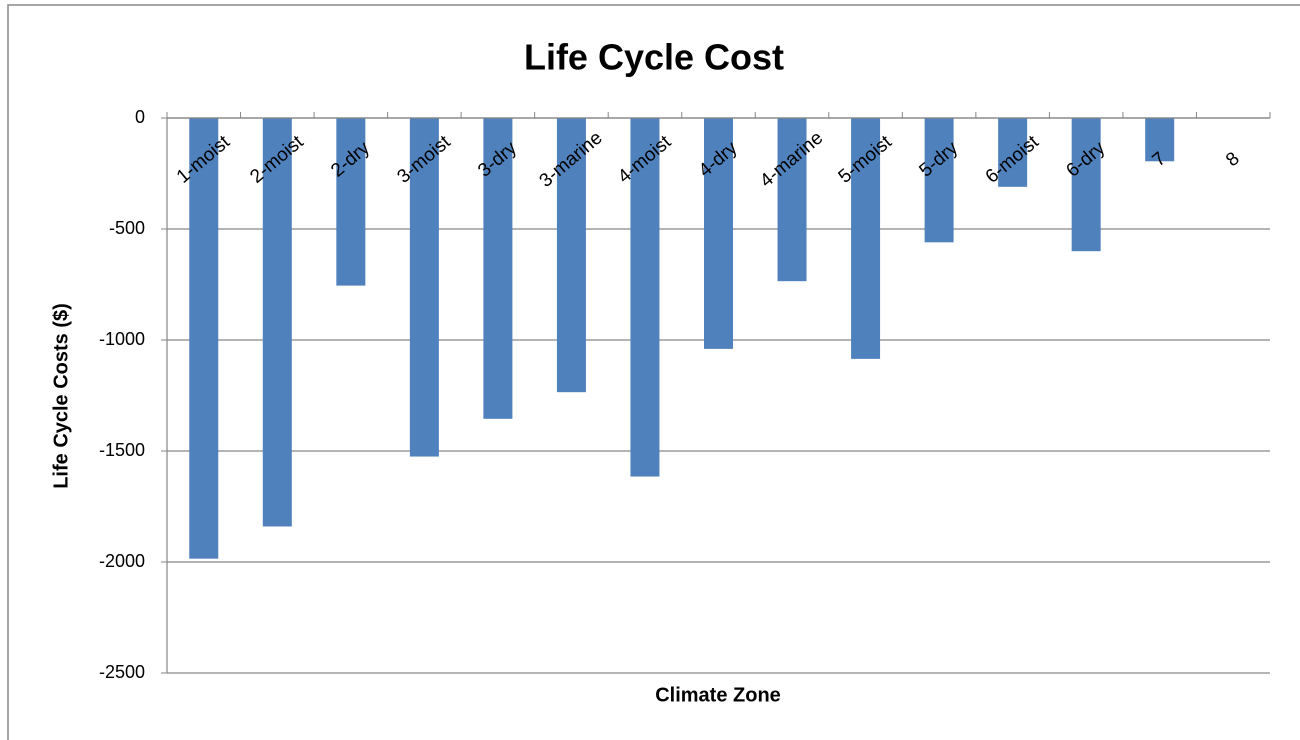 This screenshot has width=1300, height=740. Describe the element at coordinates (654, 57) in the screenshot. I see `chart-title: Life Cycle Cost` at that location.